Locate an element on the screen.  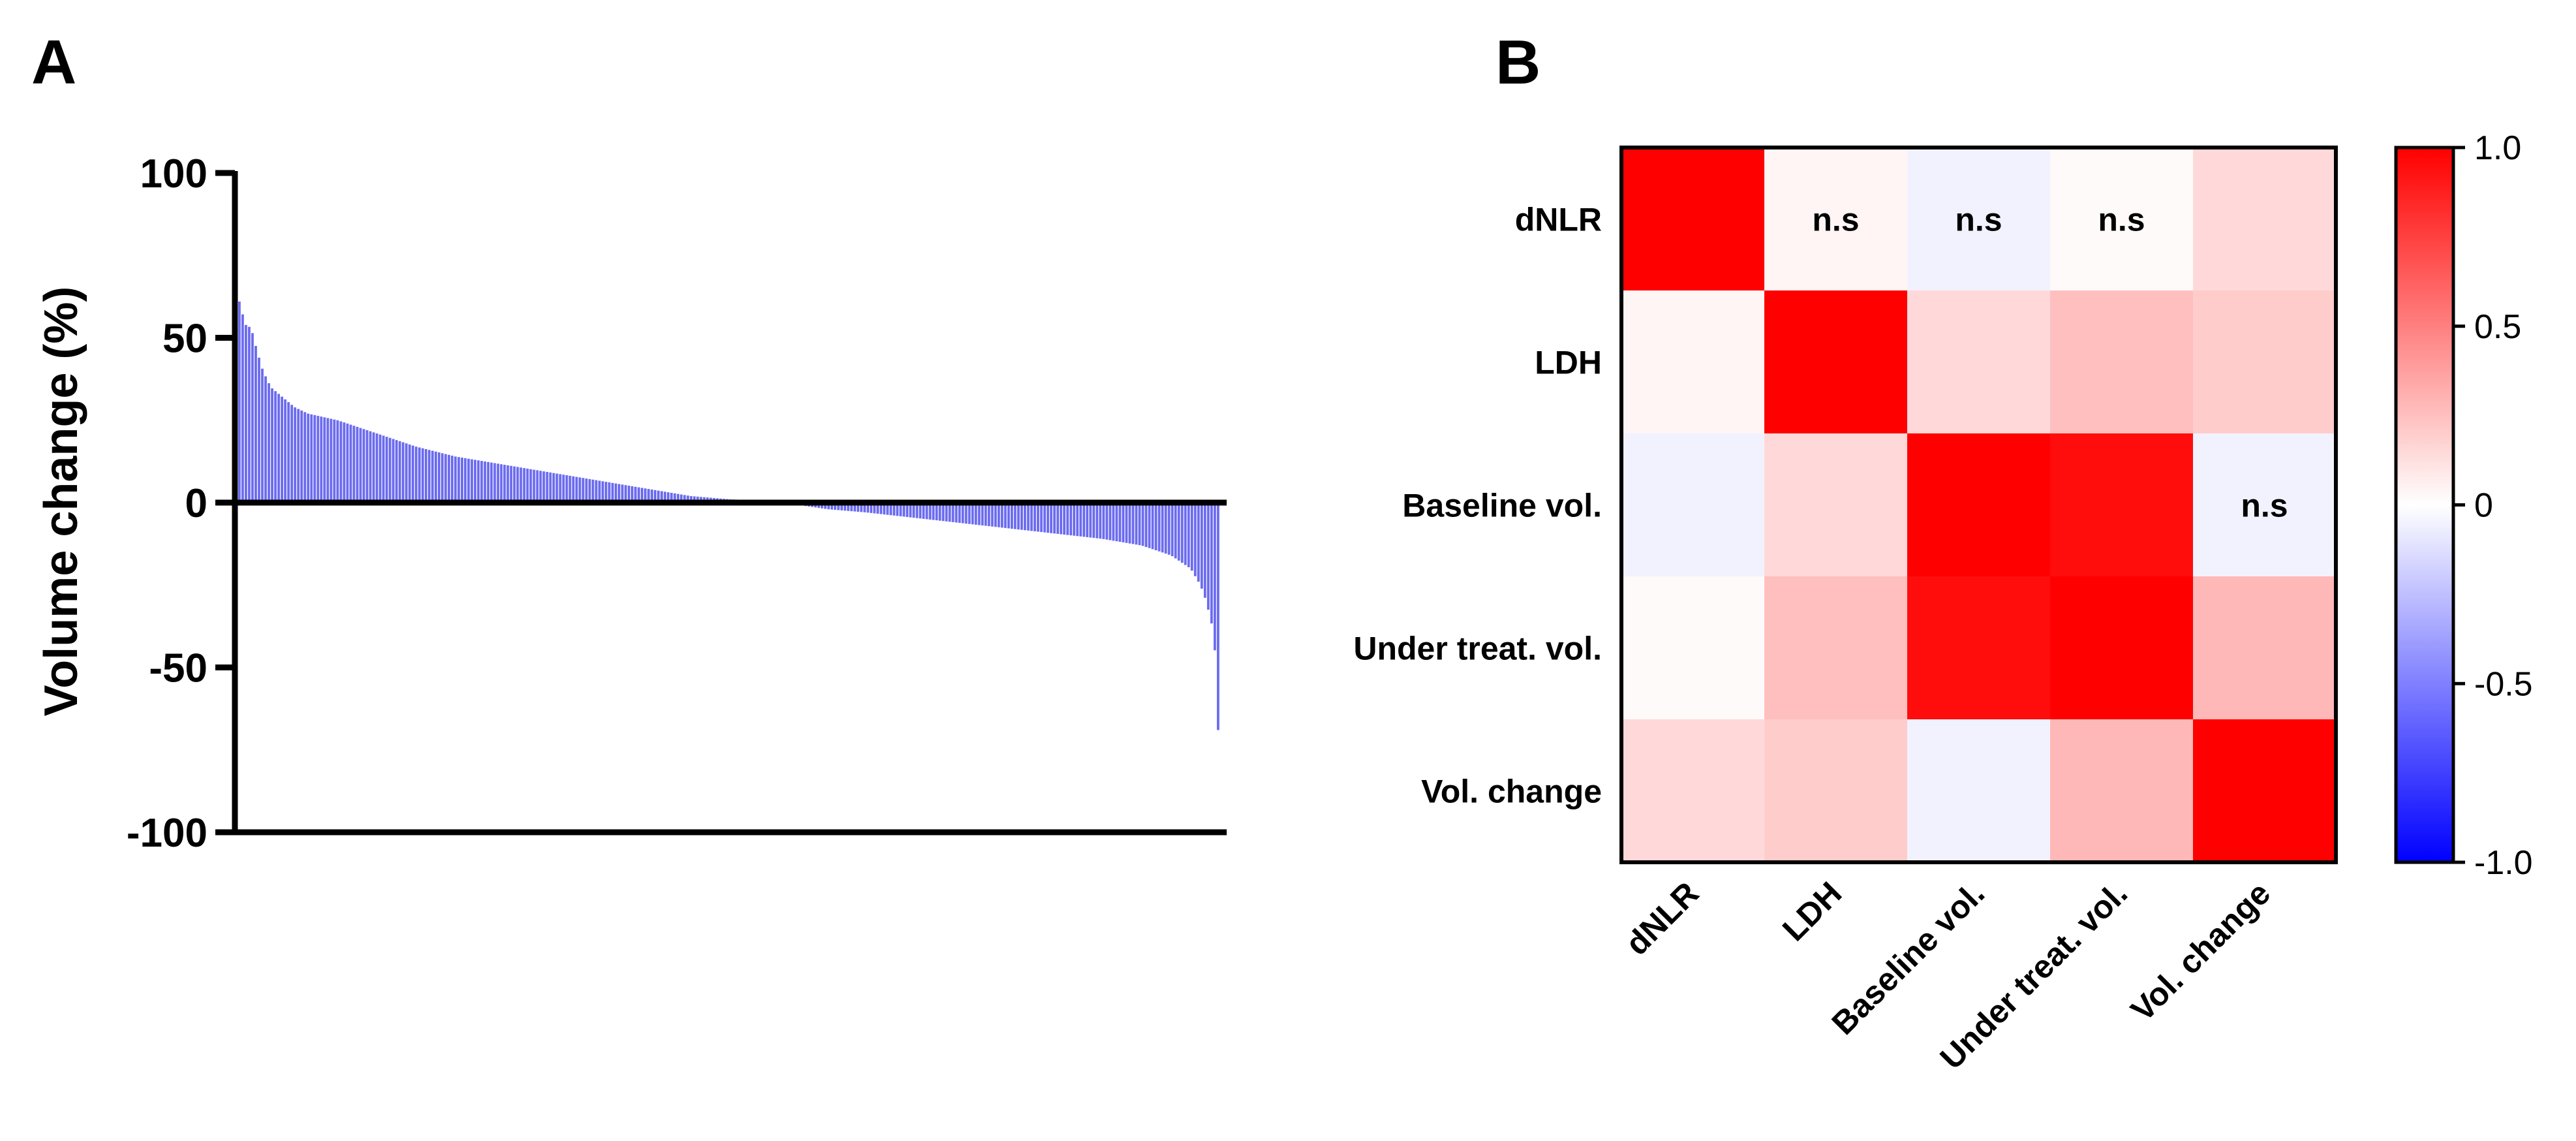
colorbar-tick-label: -1.0 is located at coordinates (2503, 863).